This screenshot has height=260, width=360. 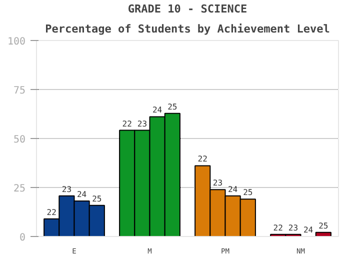 I want to click on series-label: 22, so click(x=51, y=212).